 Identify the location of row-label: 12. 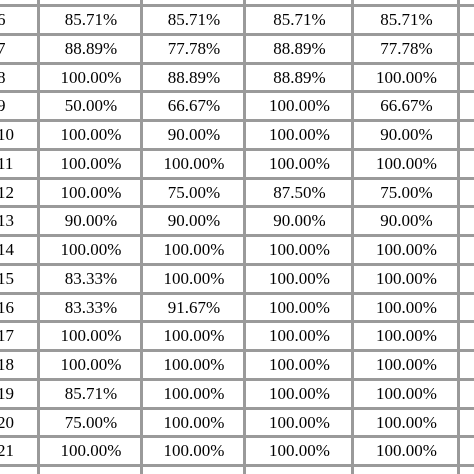
(7, 192).